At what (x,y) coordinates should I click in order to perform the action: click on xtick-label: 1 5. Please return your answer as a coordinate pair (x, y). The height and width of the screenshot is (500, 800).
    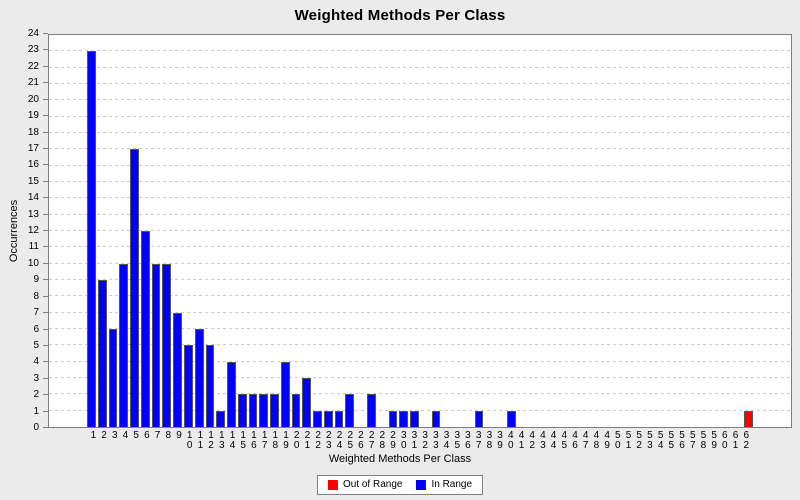
    Looking at the image, I should click on (243, 440).